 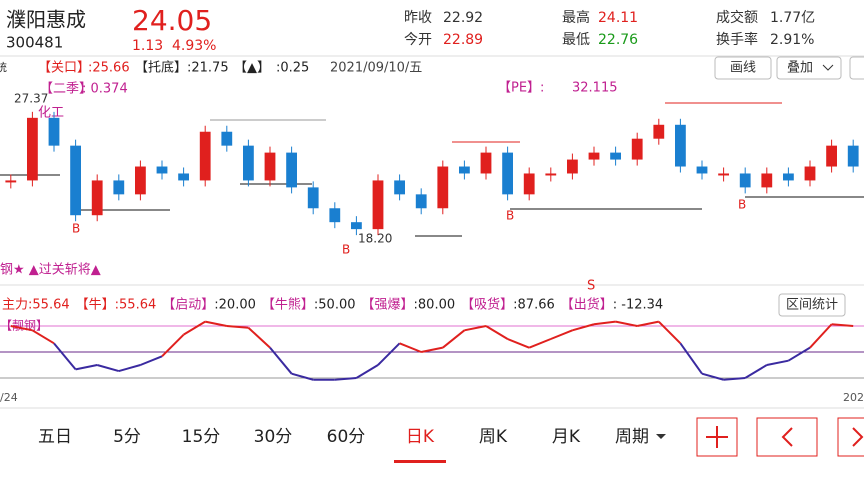 I want to click on sell-mark: S, so click(x=591, y=286).